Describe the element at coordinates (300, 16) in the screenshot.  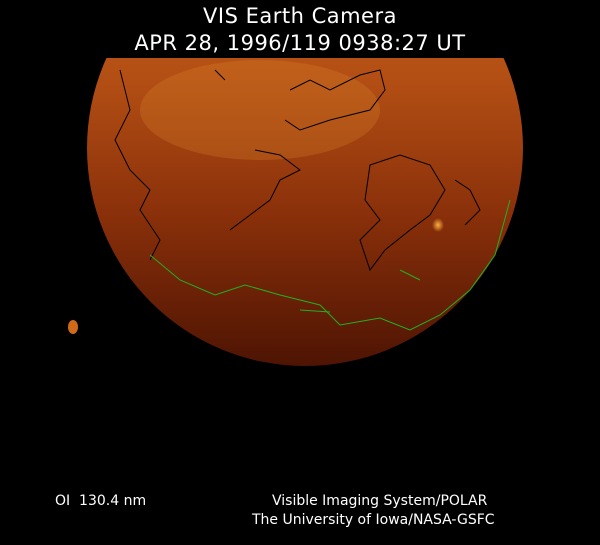
I see `image-title: VIS Earth Camera` at that location.